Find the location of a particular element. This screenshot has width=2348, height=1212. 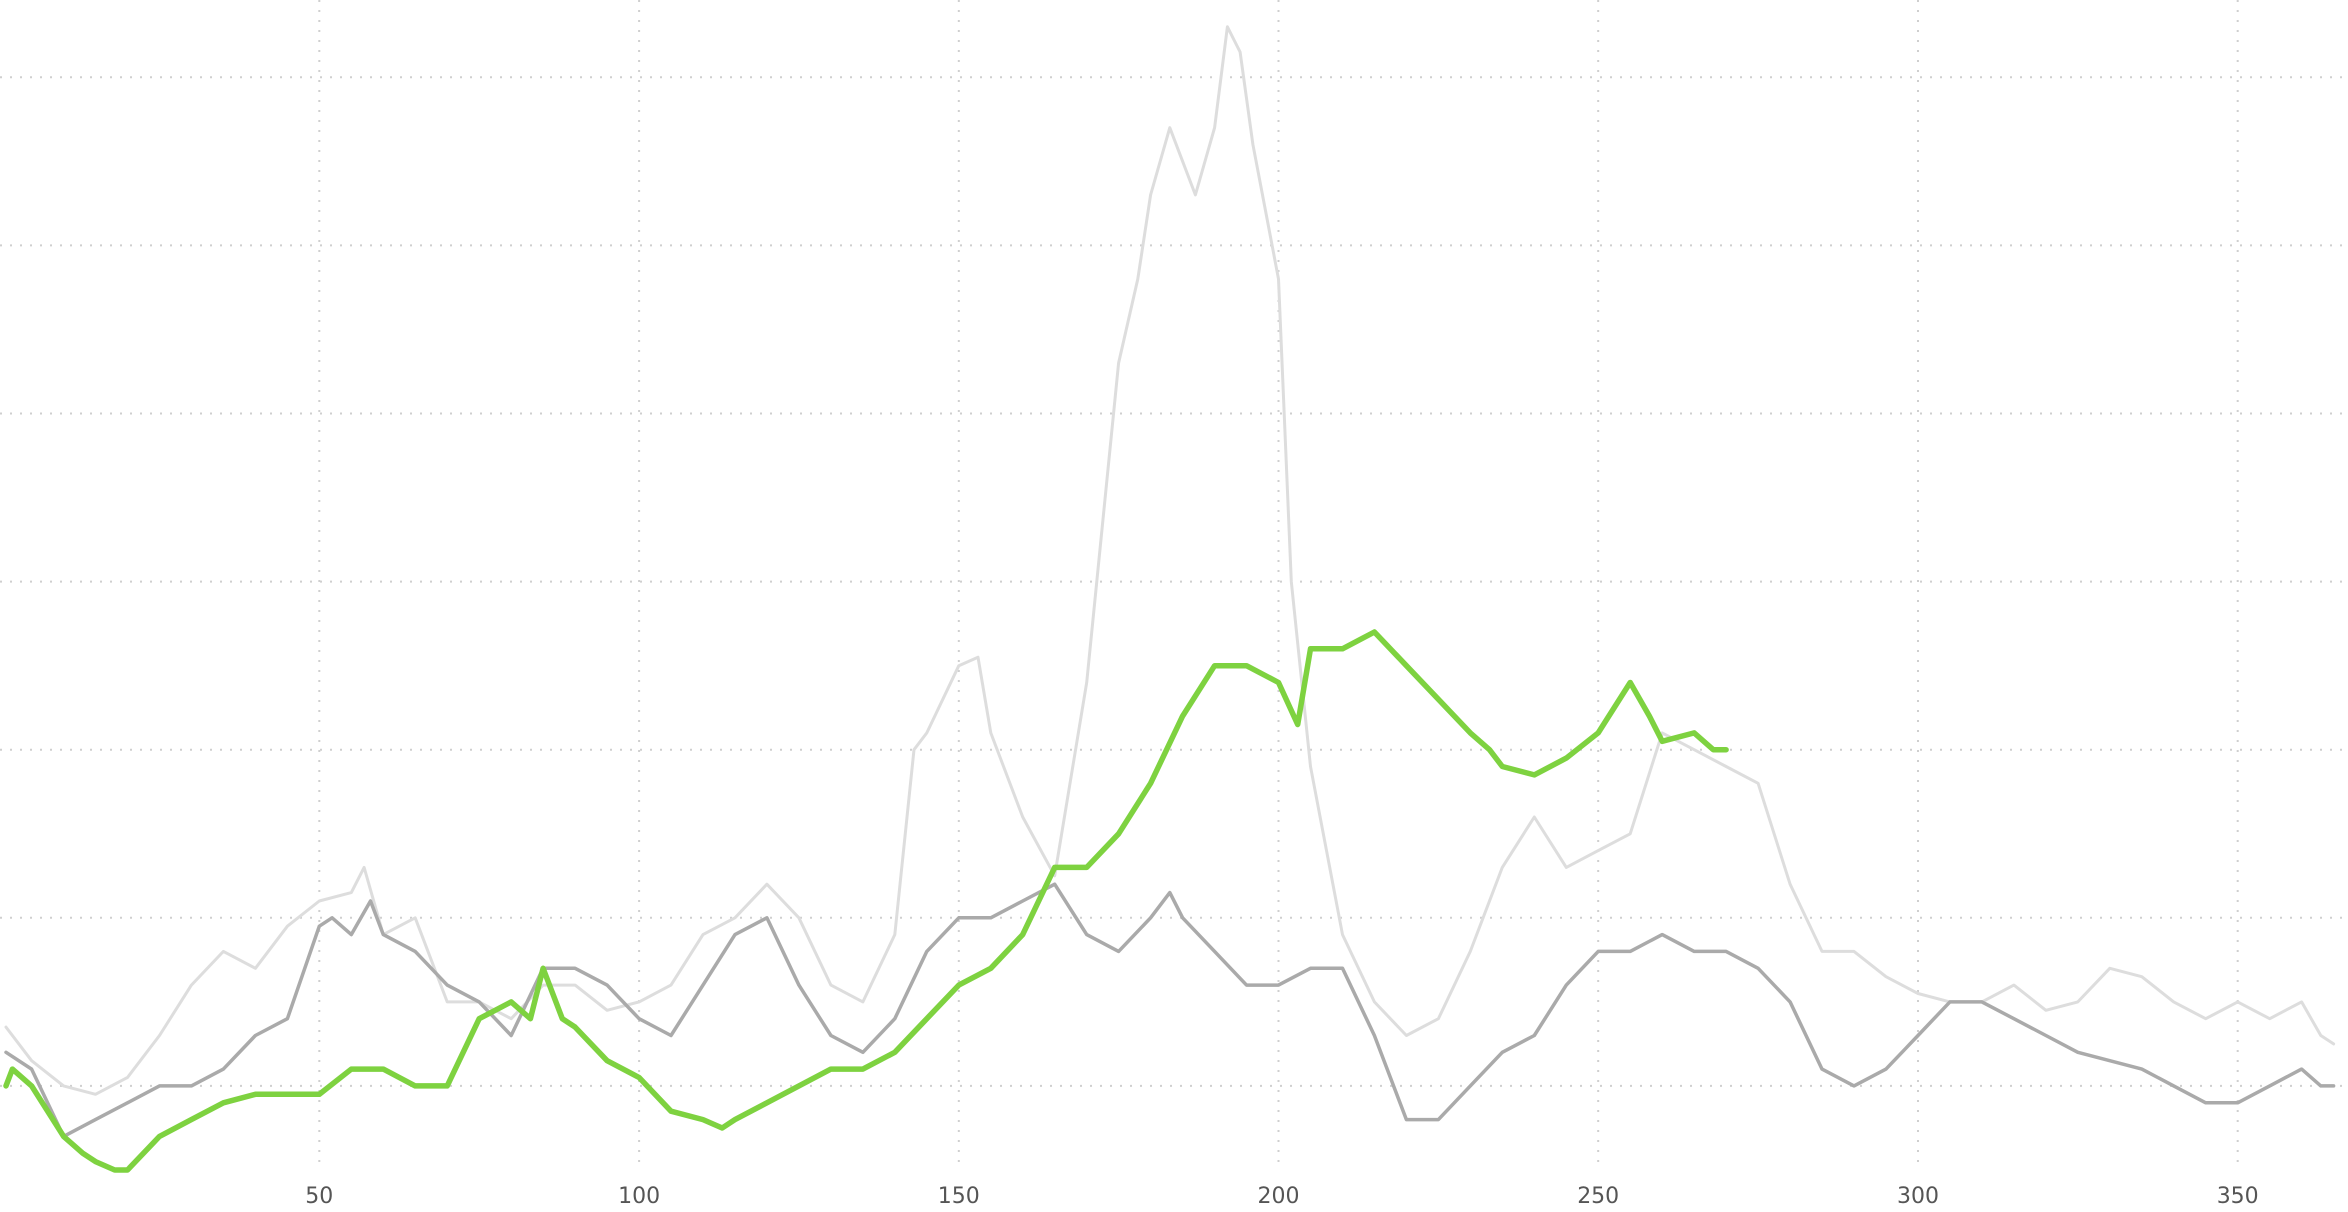

x-tick-label: 250 is located at coordinates (1598, 1196).